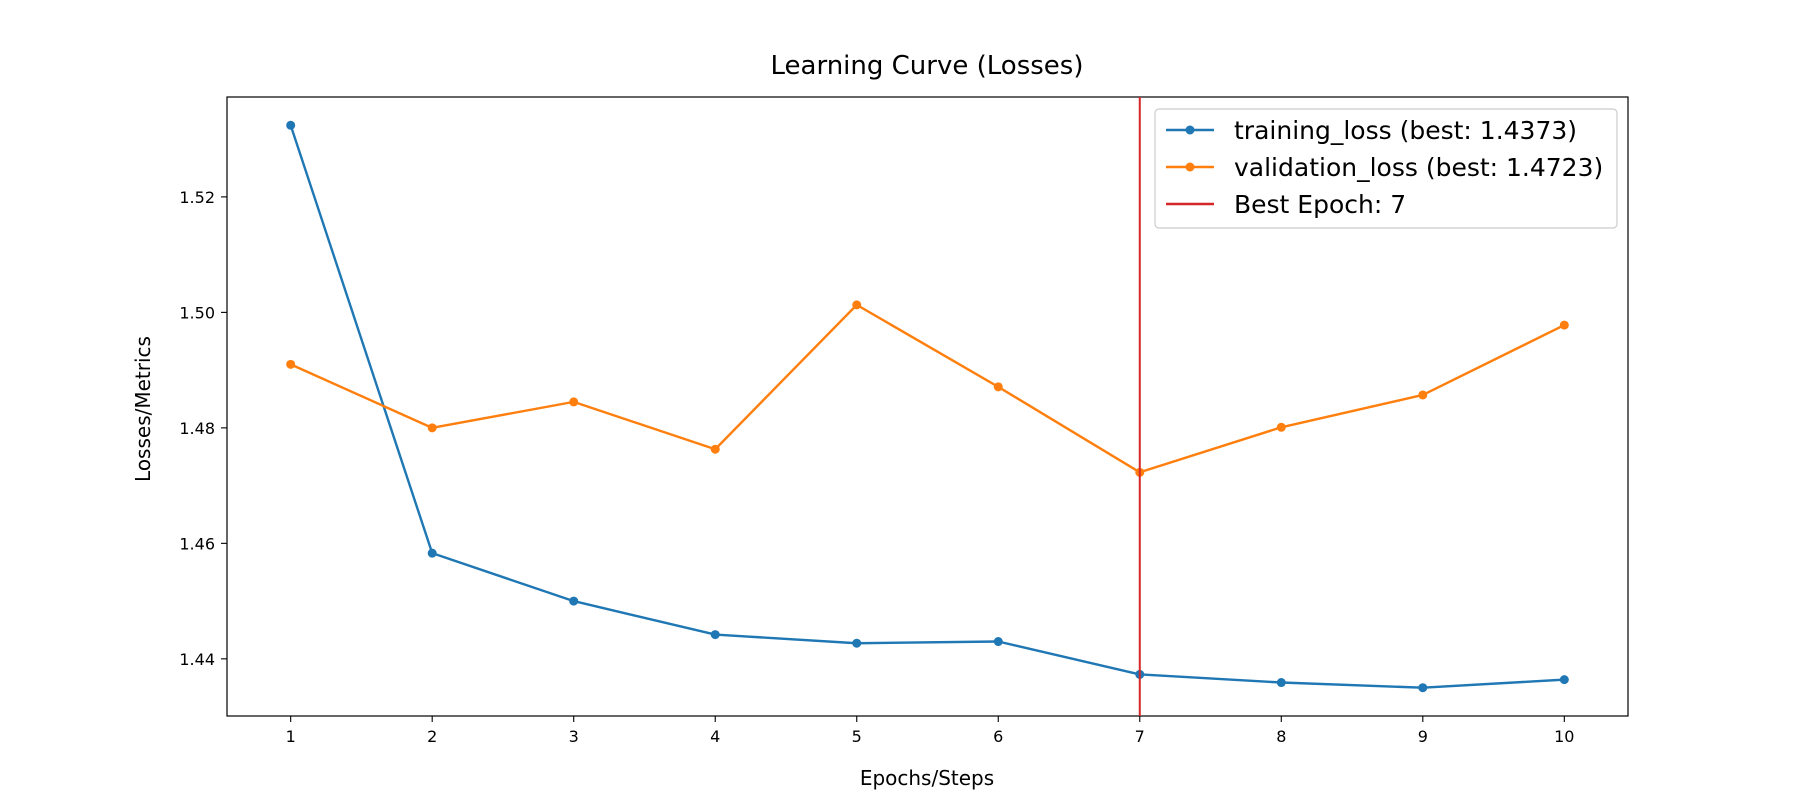 The height and width of the screenshot is (800, 1800). What do you see at coordinates (291, 736) in the screenshot?
I see `x-tick-label: 1` at bounding box center [291, 736].